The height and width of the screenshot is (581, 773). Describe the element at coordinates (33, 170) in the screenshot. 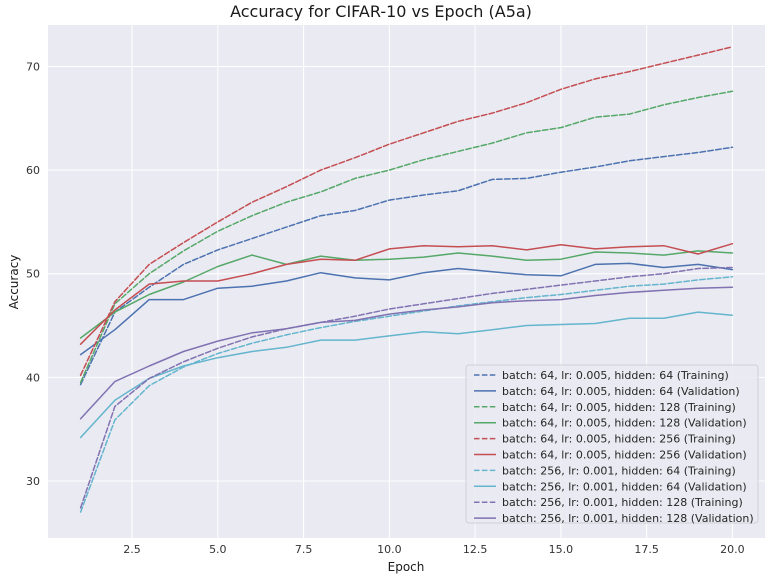

I see `y-tick-label: 60` at that location.